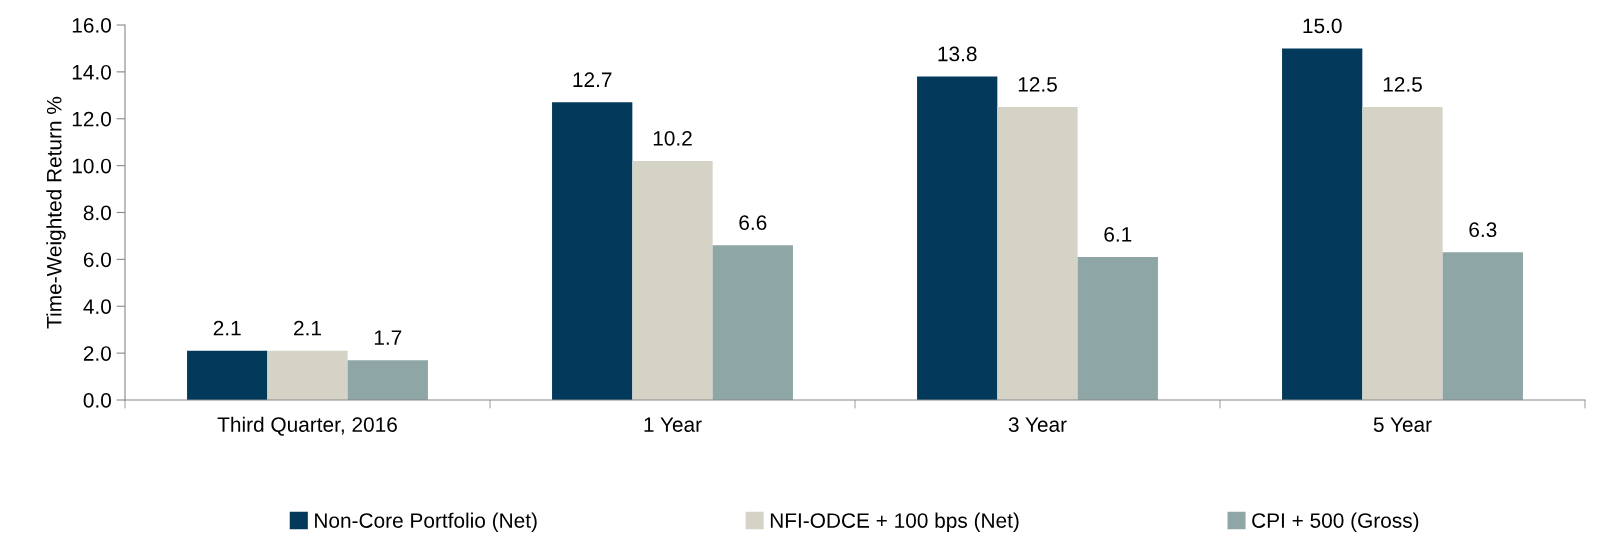  I want to click on data-label: 15.0, so click(1322, 26).